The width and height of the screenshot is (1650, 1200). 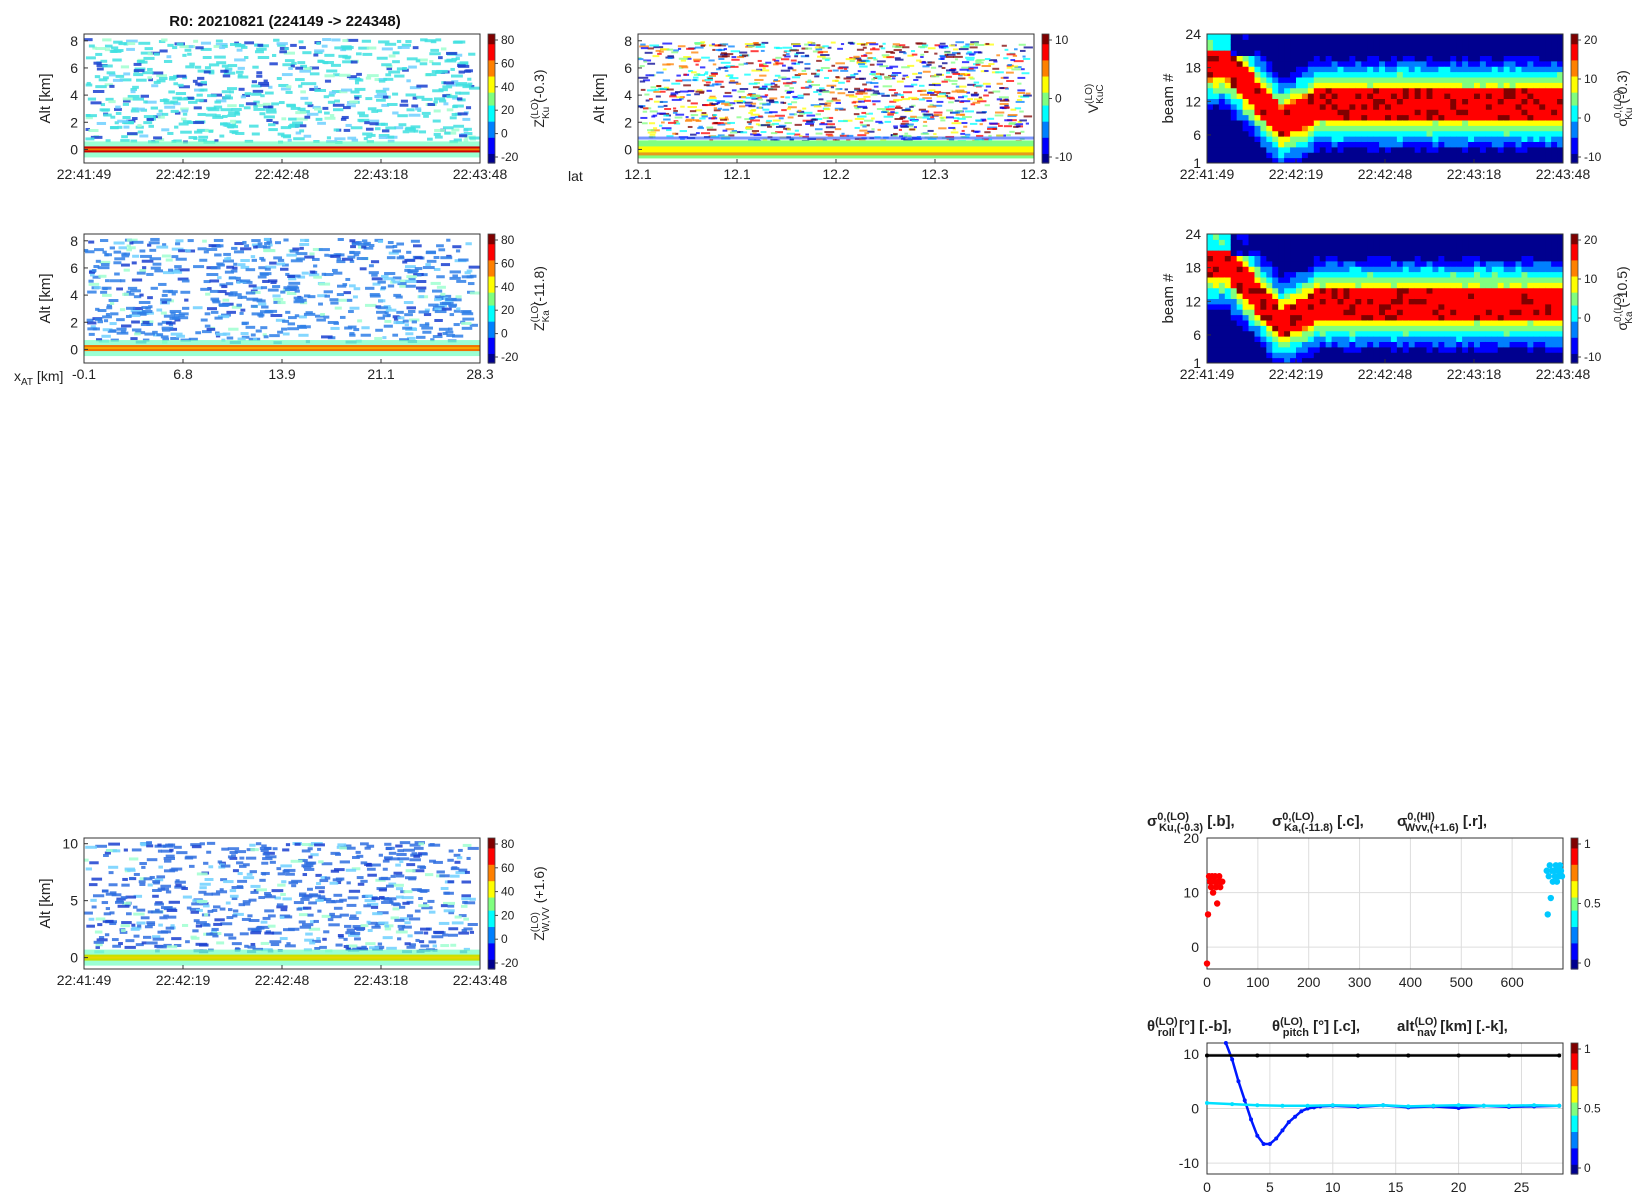 I want to click on colorbar-tick-label: -20, so click(x=510, y=357).